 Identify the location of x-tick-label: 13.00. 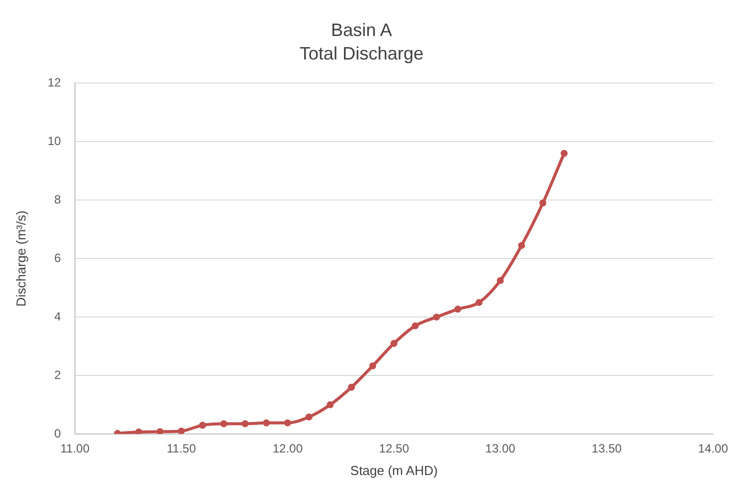
(500, 449).